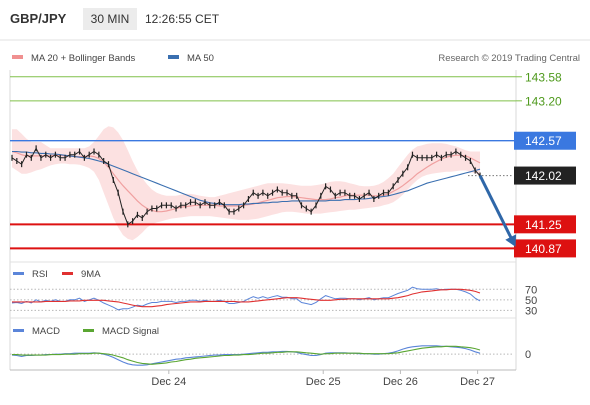  I want to click on resistance-label-1: 143.20, so click(543, 101).